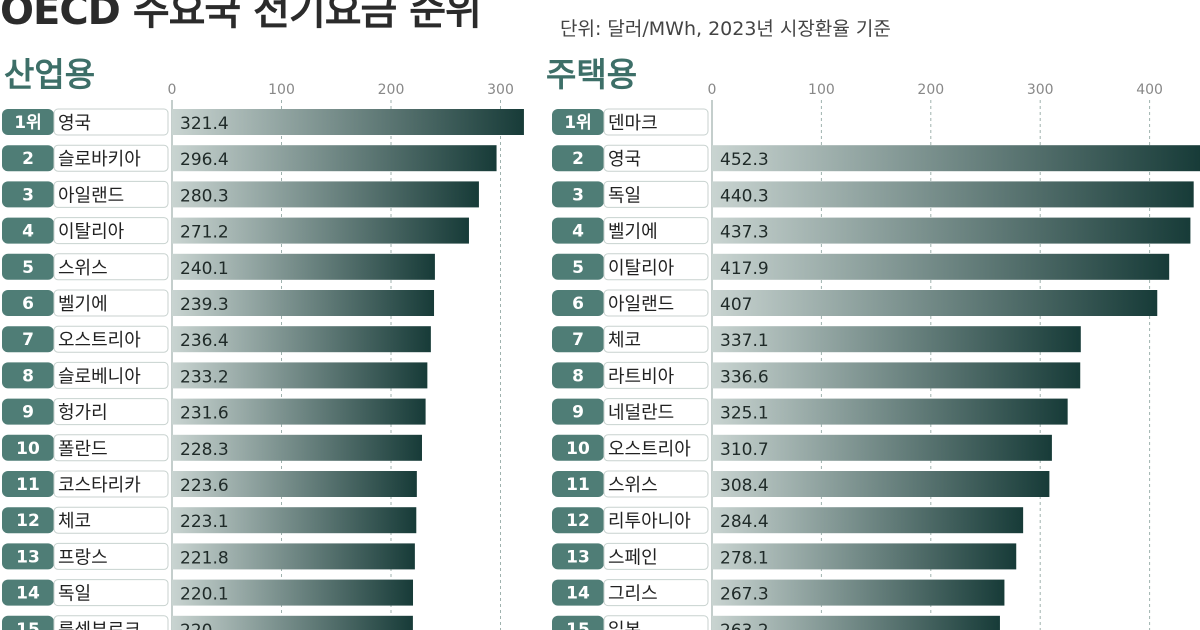  What do you see at coordinates (83, 304) in the screenshot?
I see `industrial-category-label: 벨기에` at bounding box center [83, 304].